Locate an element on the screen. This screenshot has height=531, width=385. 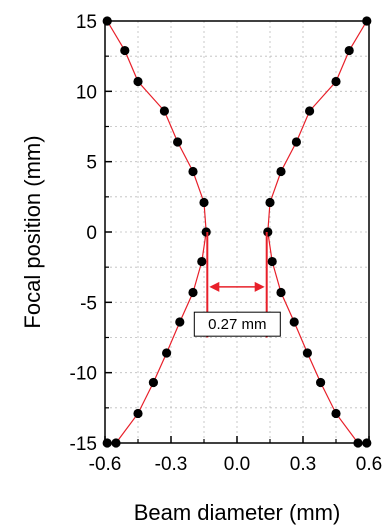
waist-annotation: 0.27 mm is located at coordinates (237, 285).